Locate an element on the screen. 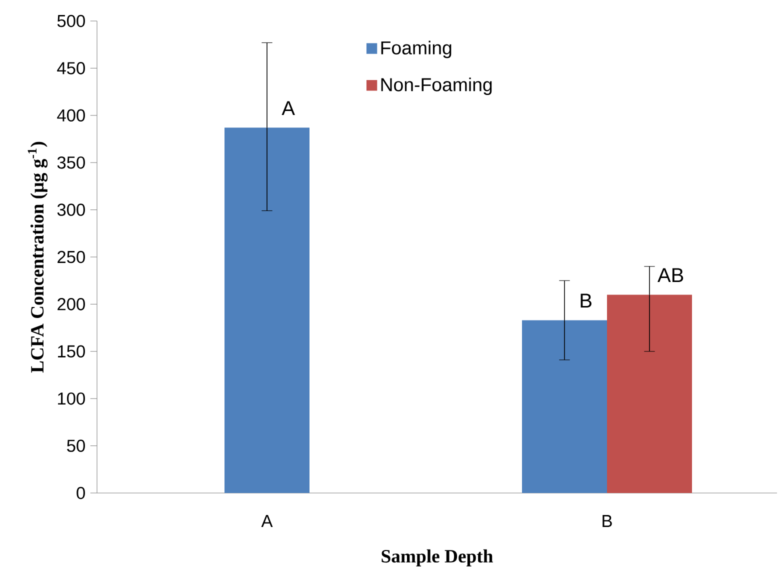 This screenshot has width=779, height=573. y-tick-label: 300 is located at coordinates (71, 210).